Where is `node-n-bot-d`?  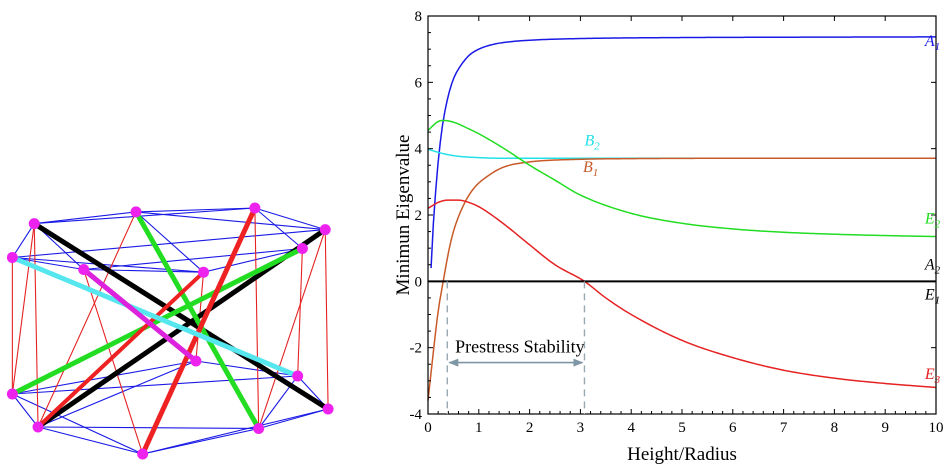
node-n-bot-d is located at coordinates (328, 409).